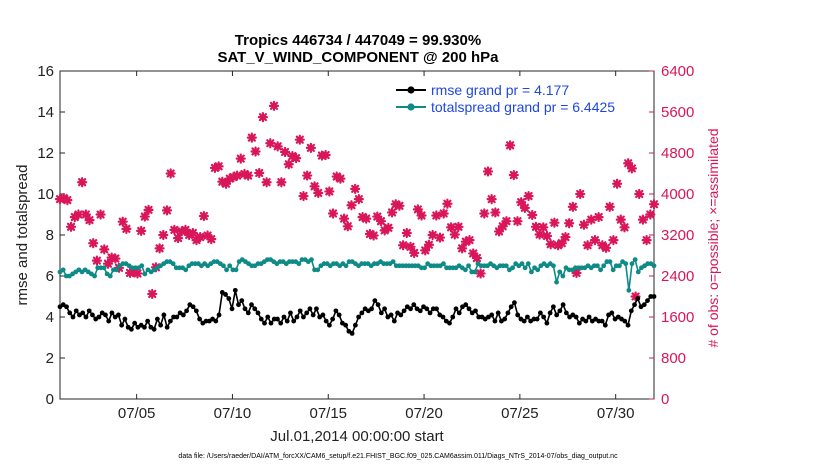 The image size is (830, 470). Describe the element at coordinates (357, 436) in the screenshot. I see `x-axis-label: Jul.01,2014 00:00:00 start` at that location.